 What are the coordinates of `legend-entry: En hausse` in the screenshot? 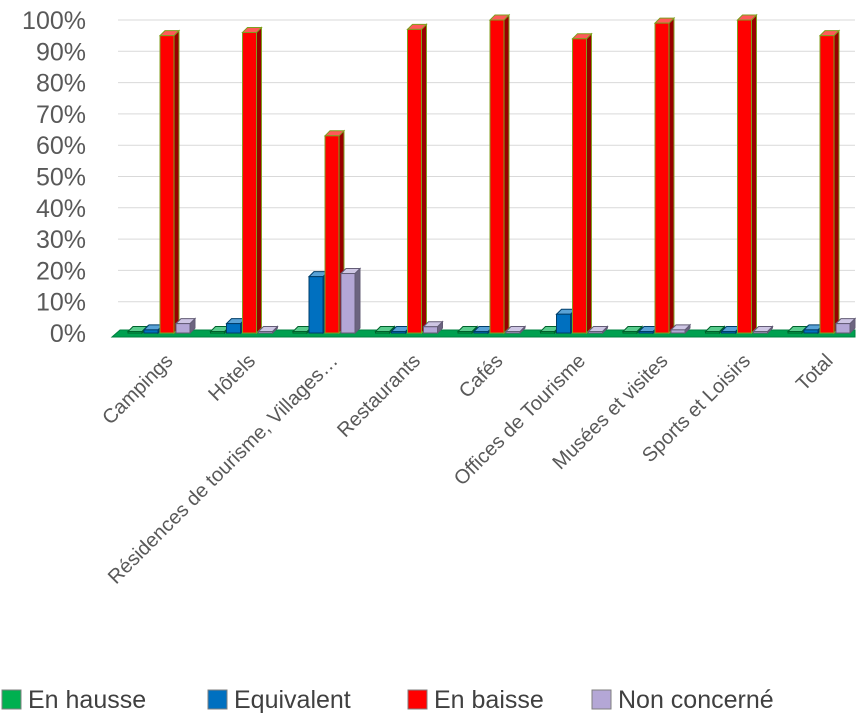 It's located at (73, 700).